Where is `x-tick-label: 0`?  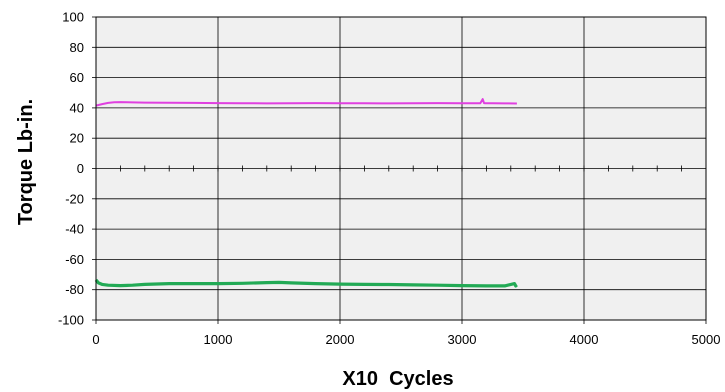
x-tick-label: 0 is located at coordinates (95, 339).